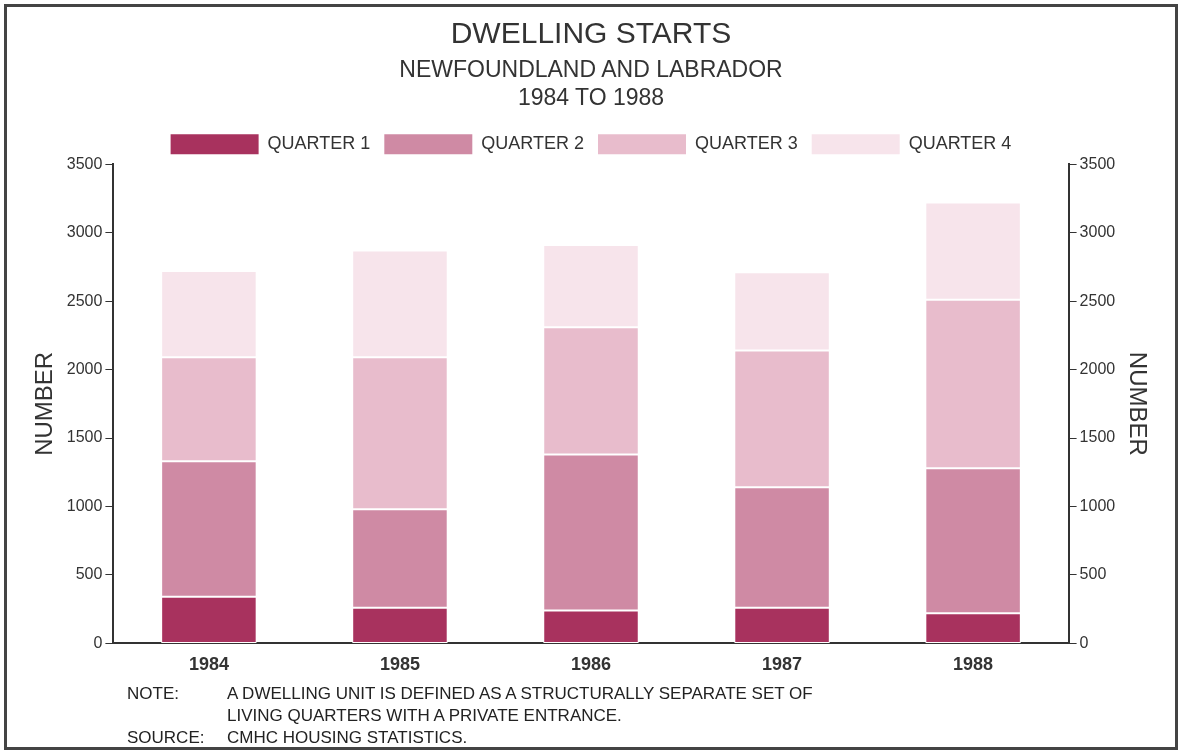 This screenshot has height=753, width=1181. Describe the element at coordinates (84, 368) in the screenshot. I see `y-tick-label: 2000` at that location.